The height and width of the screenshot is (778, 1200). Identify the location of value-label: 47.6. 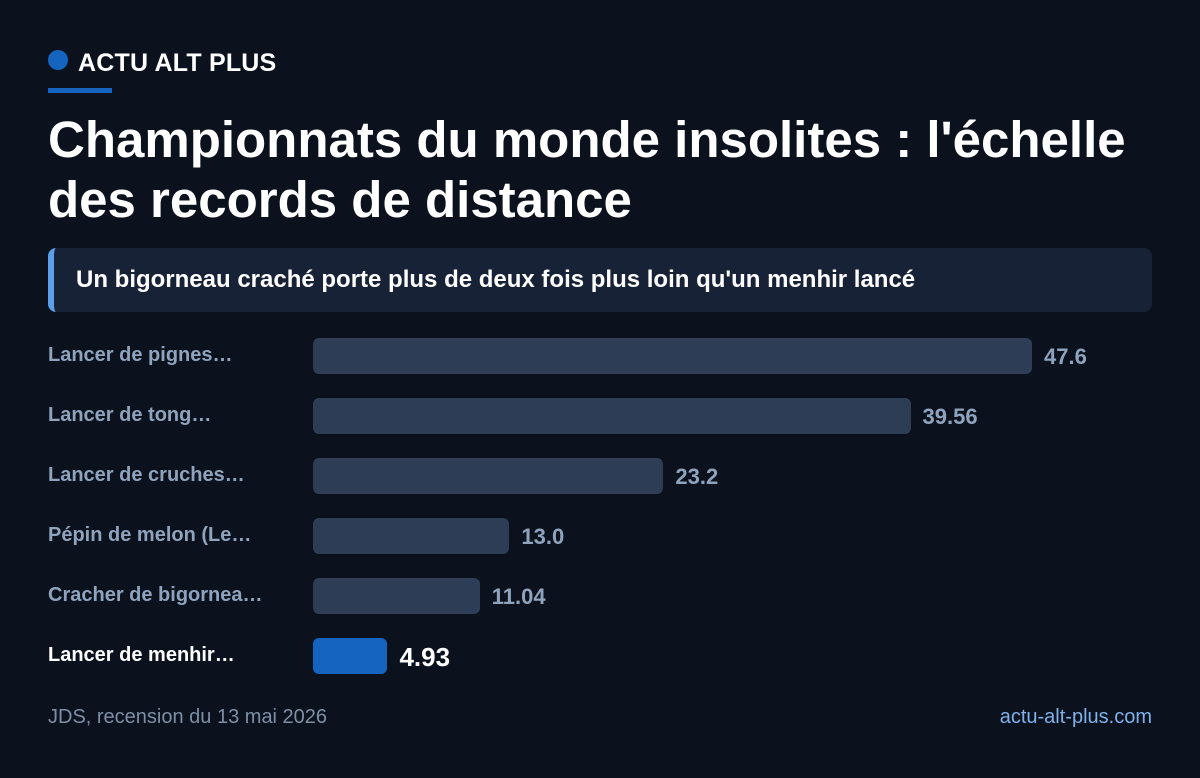
(1065, 356).